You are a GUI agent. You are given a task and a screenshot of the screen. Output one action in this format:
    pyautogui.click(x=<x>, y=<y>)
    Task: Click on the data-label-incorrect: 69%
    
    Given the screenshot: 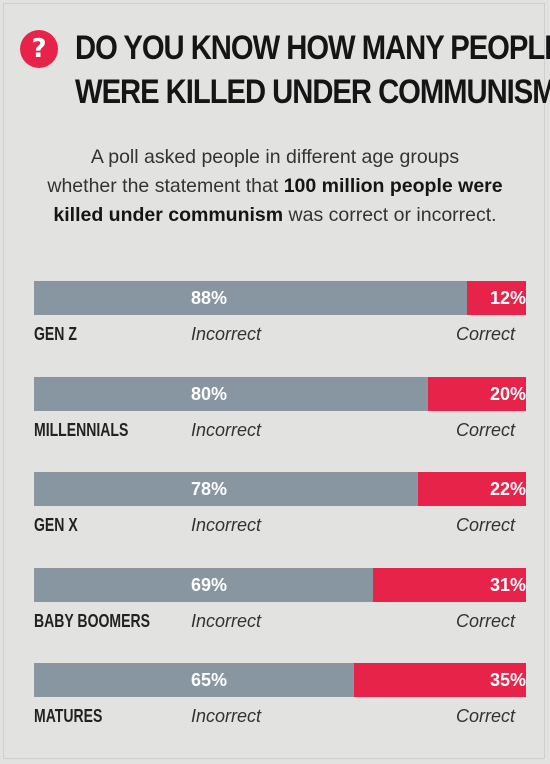 What is the action you would take?
    pyautogui.click(x=209, y=584)
    